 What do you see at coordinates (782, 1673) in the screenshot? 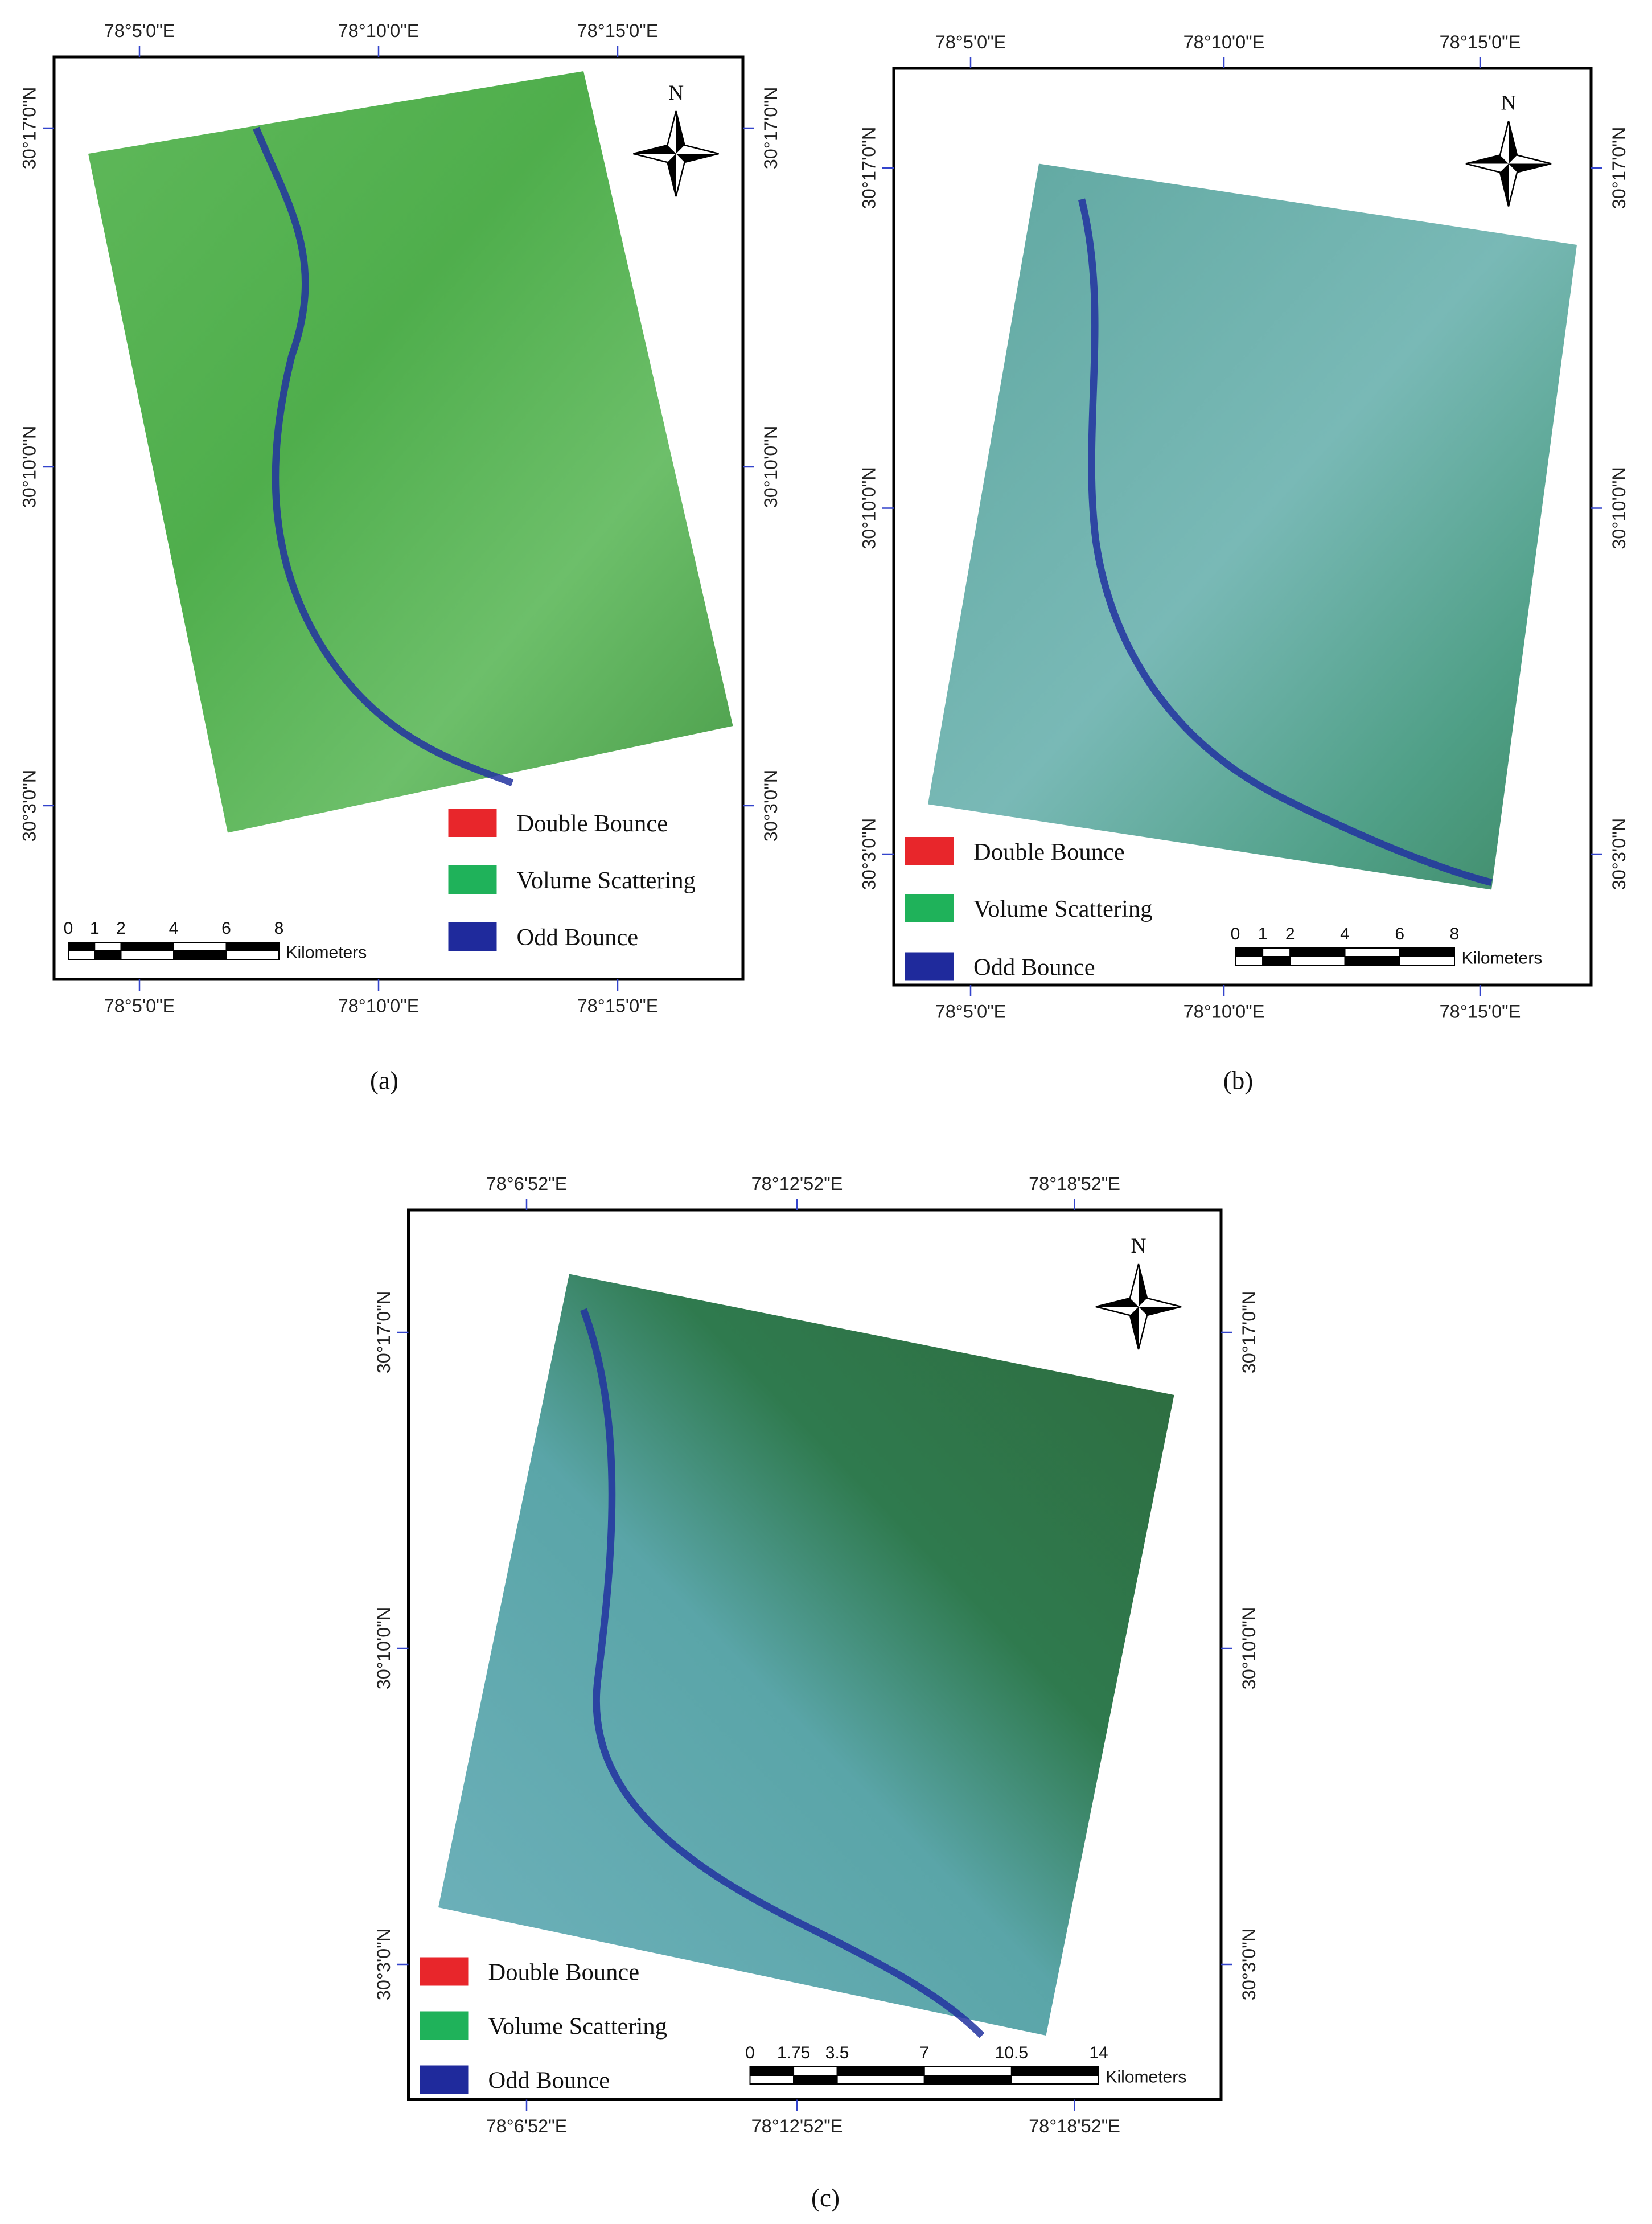
I see `river` at bounding box center [782, 1673].